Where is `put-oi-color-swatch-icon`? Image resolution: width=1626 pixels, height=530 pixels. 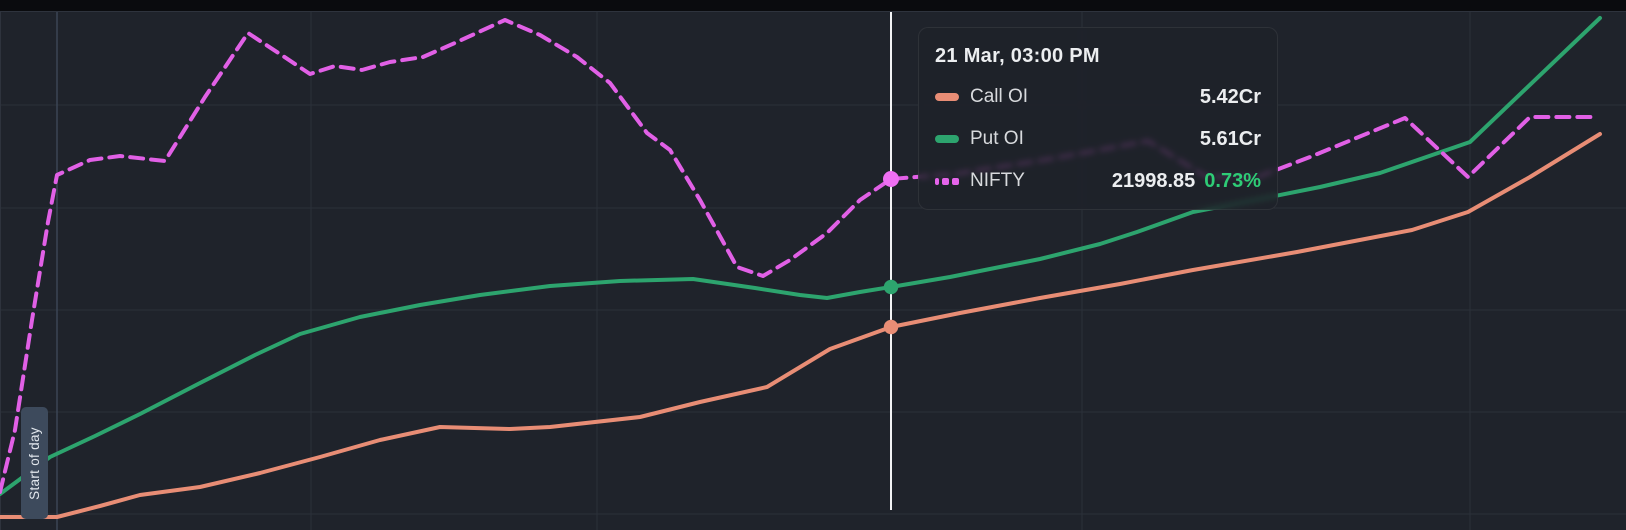 put-oi-color-swatch-icon is located at coordinates (947, 139).